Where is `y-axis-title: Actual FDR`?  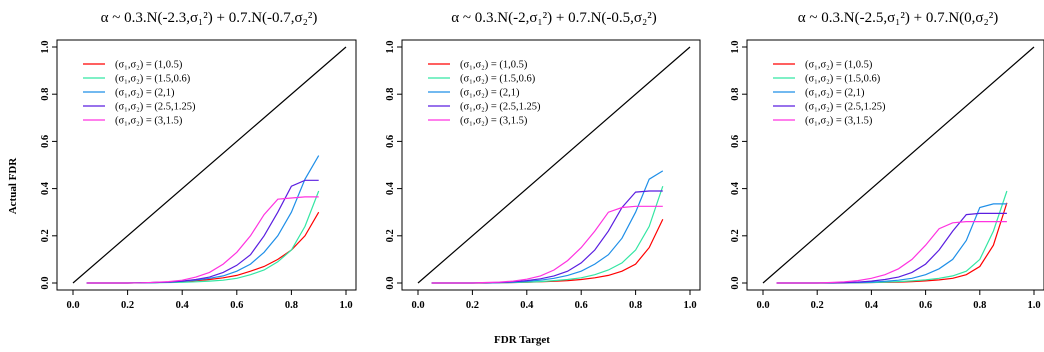 y-axis-title: Actual FDR is located at coordinates (13, 186).